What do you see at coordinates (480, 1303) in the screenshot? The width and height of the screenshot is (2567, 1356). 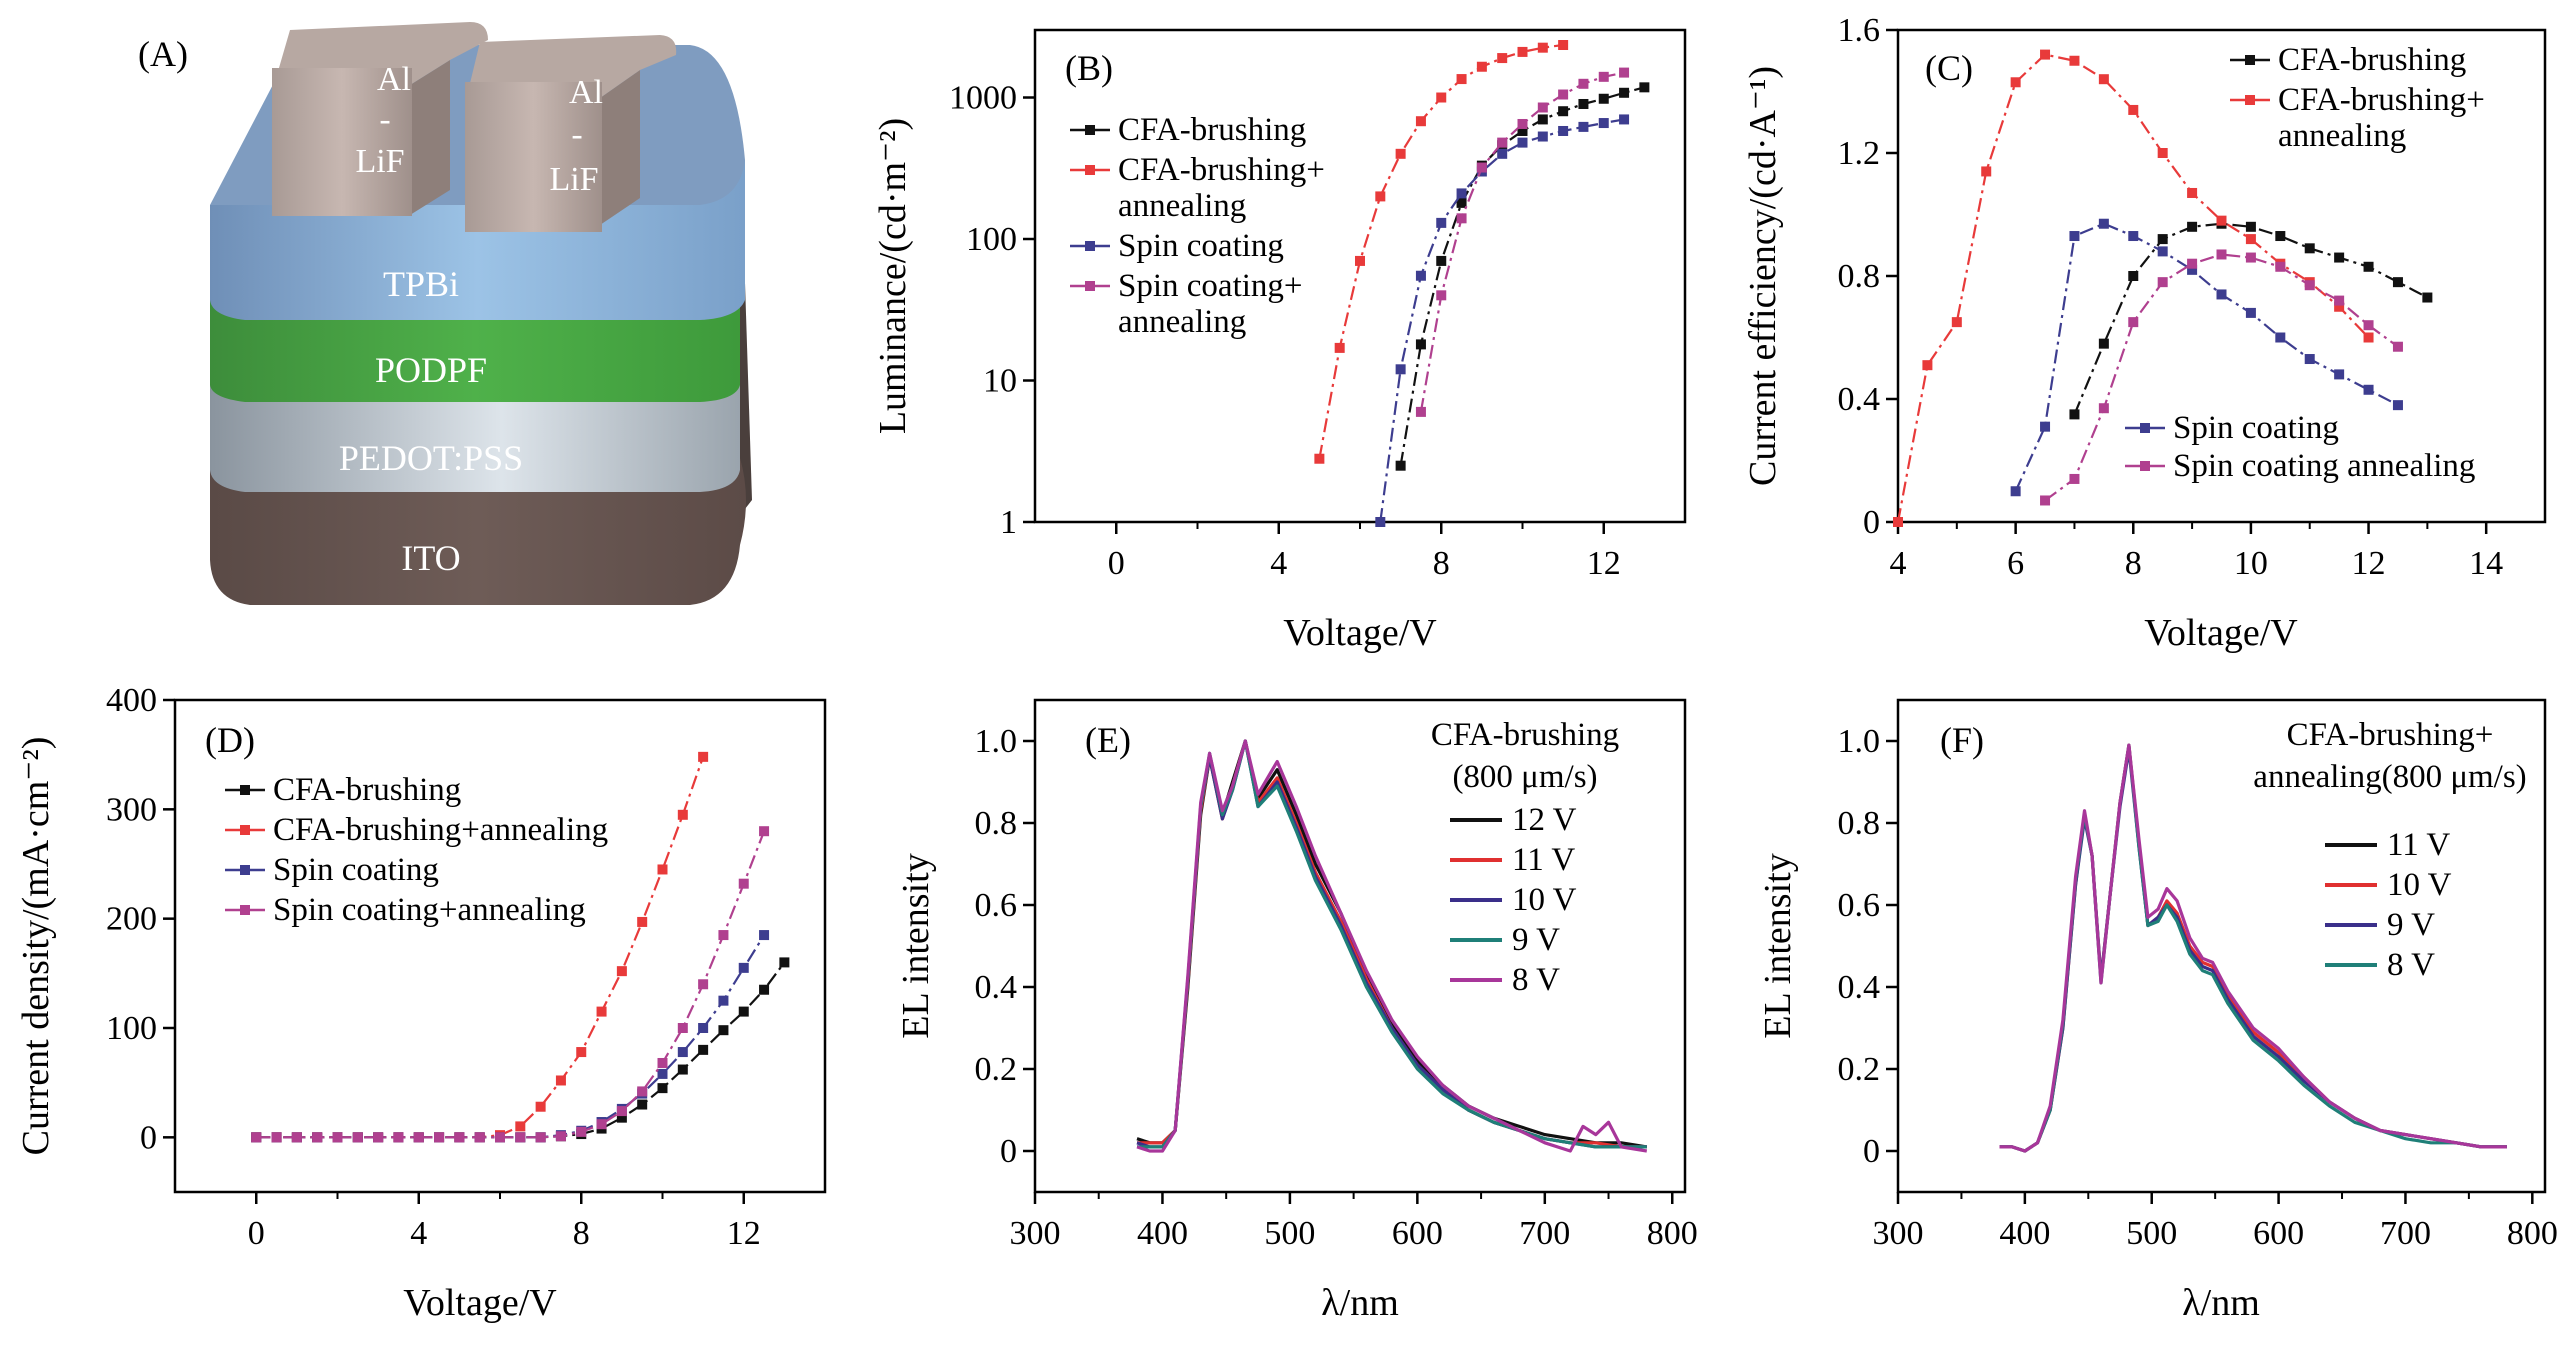 I see `x-axis-title: Voltage/V` at bounding box center [480, 1303].